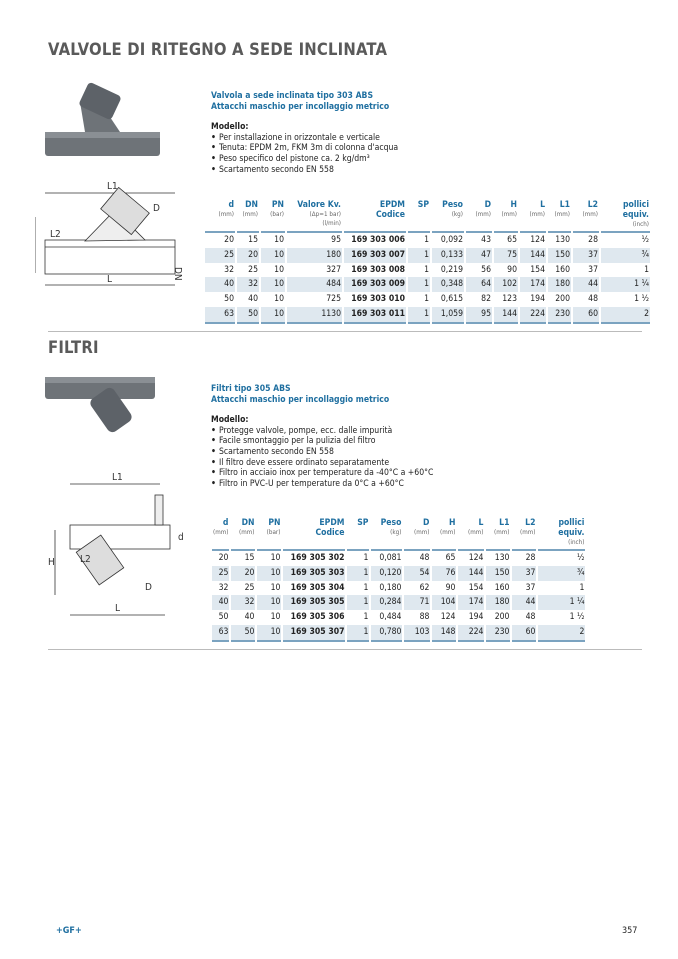 The width and height of the screenshot is (678, 959). I want to click on valve-technical-drawing: L1 H L2 D DN L, so click(109, 233).